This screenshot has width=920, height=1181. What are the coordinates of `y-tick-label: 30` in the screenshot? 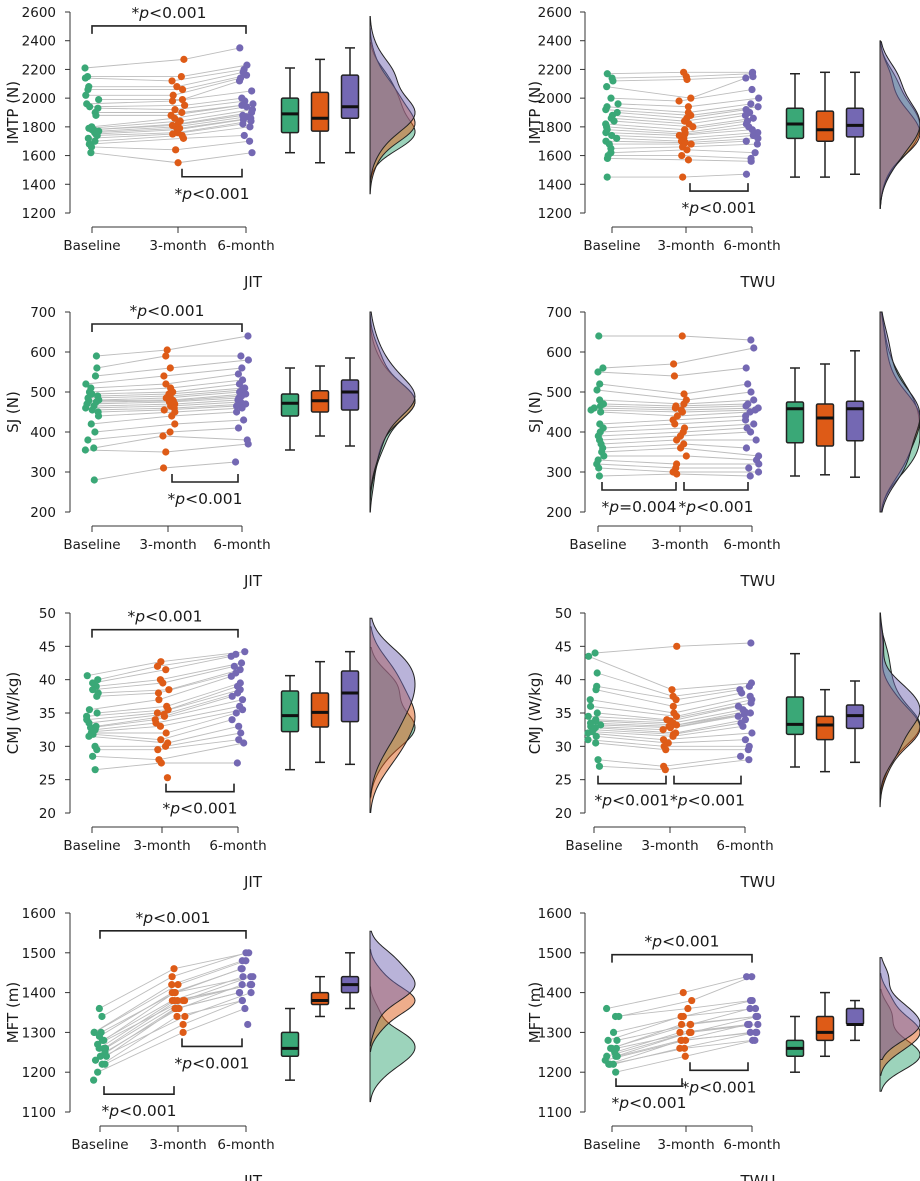 It's located at (47, 747).